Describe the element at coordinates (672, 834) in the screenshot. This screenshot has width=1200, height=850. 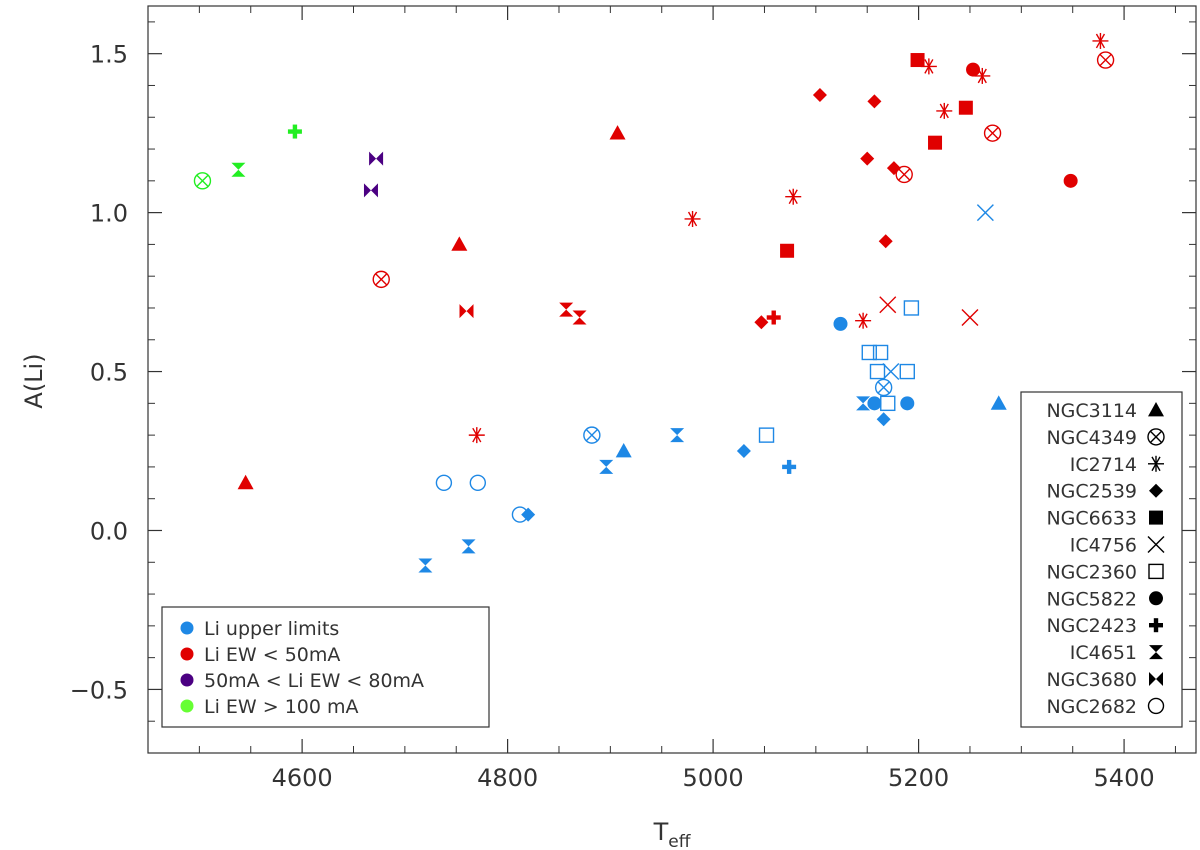
I see `x-axis-title: Teff` at that location.